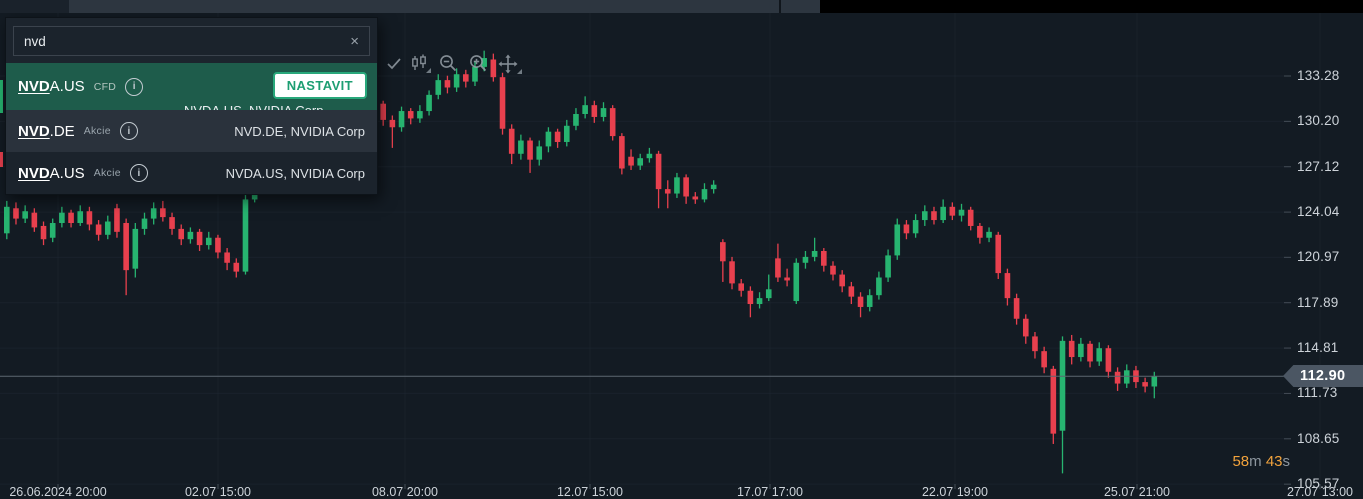 The width and height of the screenshot is (1363, 499). I want to click on price-tick-label: 111.73, so click(1317, 393).